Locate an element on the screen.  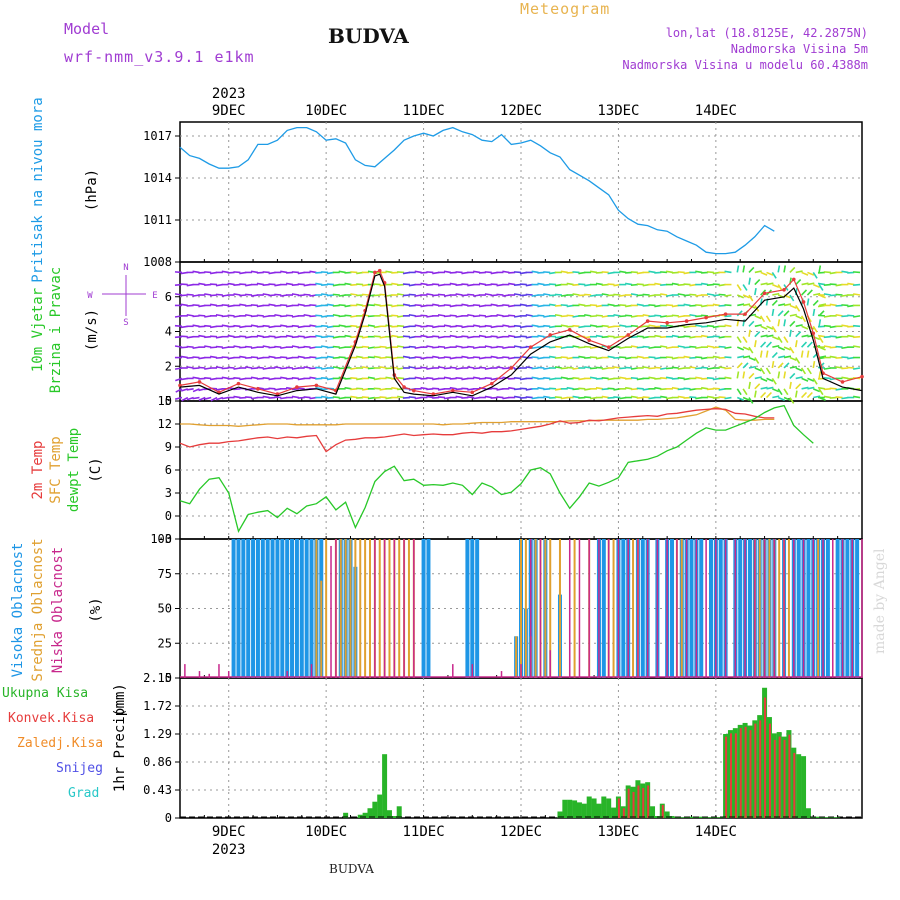
compass-e: E is located at coordinates (154, 296).